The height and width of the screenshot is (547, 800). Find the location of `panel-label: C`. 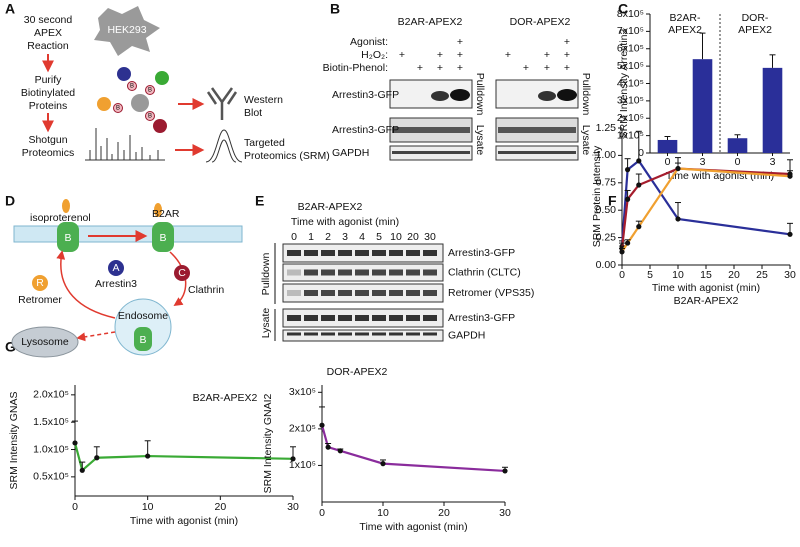

panel-label: C is located at coordinates (623, 9).